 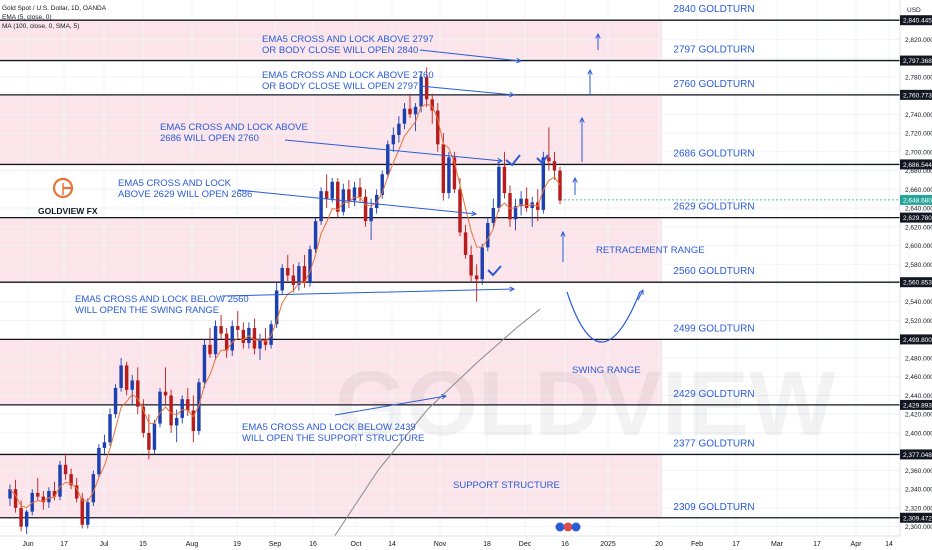 What do you see at coordinates (568, 527) in the screenshot?
I see `events-calendar-icon` at bounding box center [568, 527].